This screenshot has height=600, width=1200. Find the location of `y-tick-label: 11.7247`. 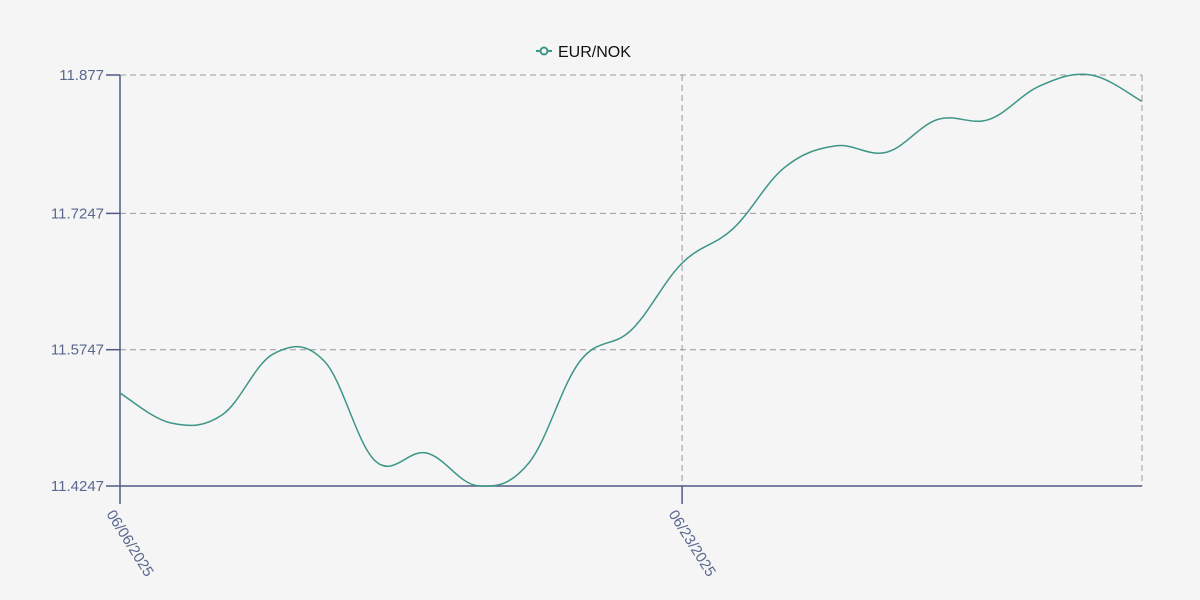

y-tick-label: 11.7247 is located at coordinates (77, 213).